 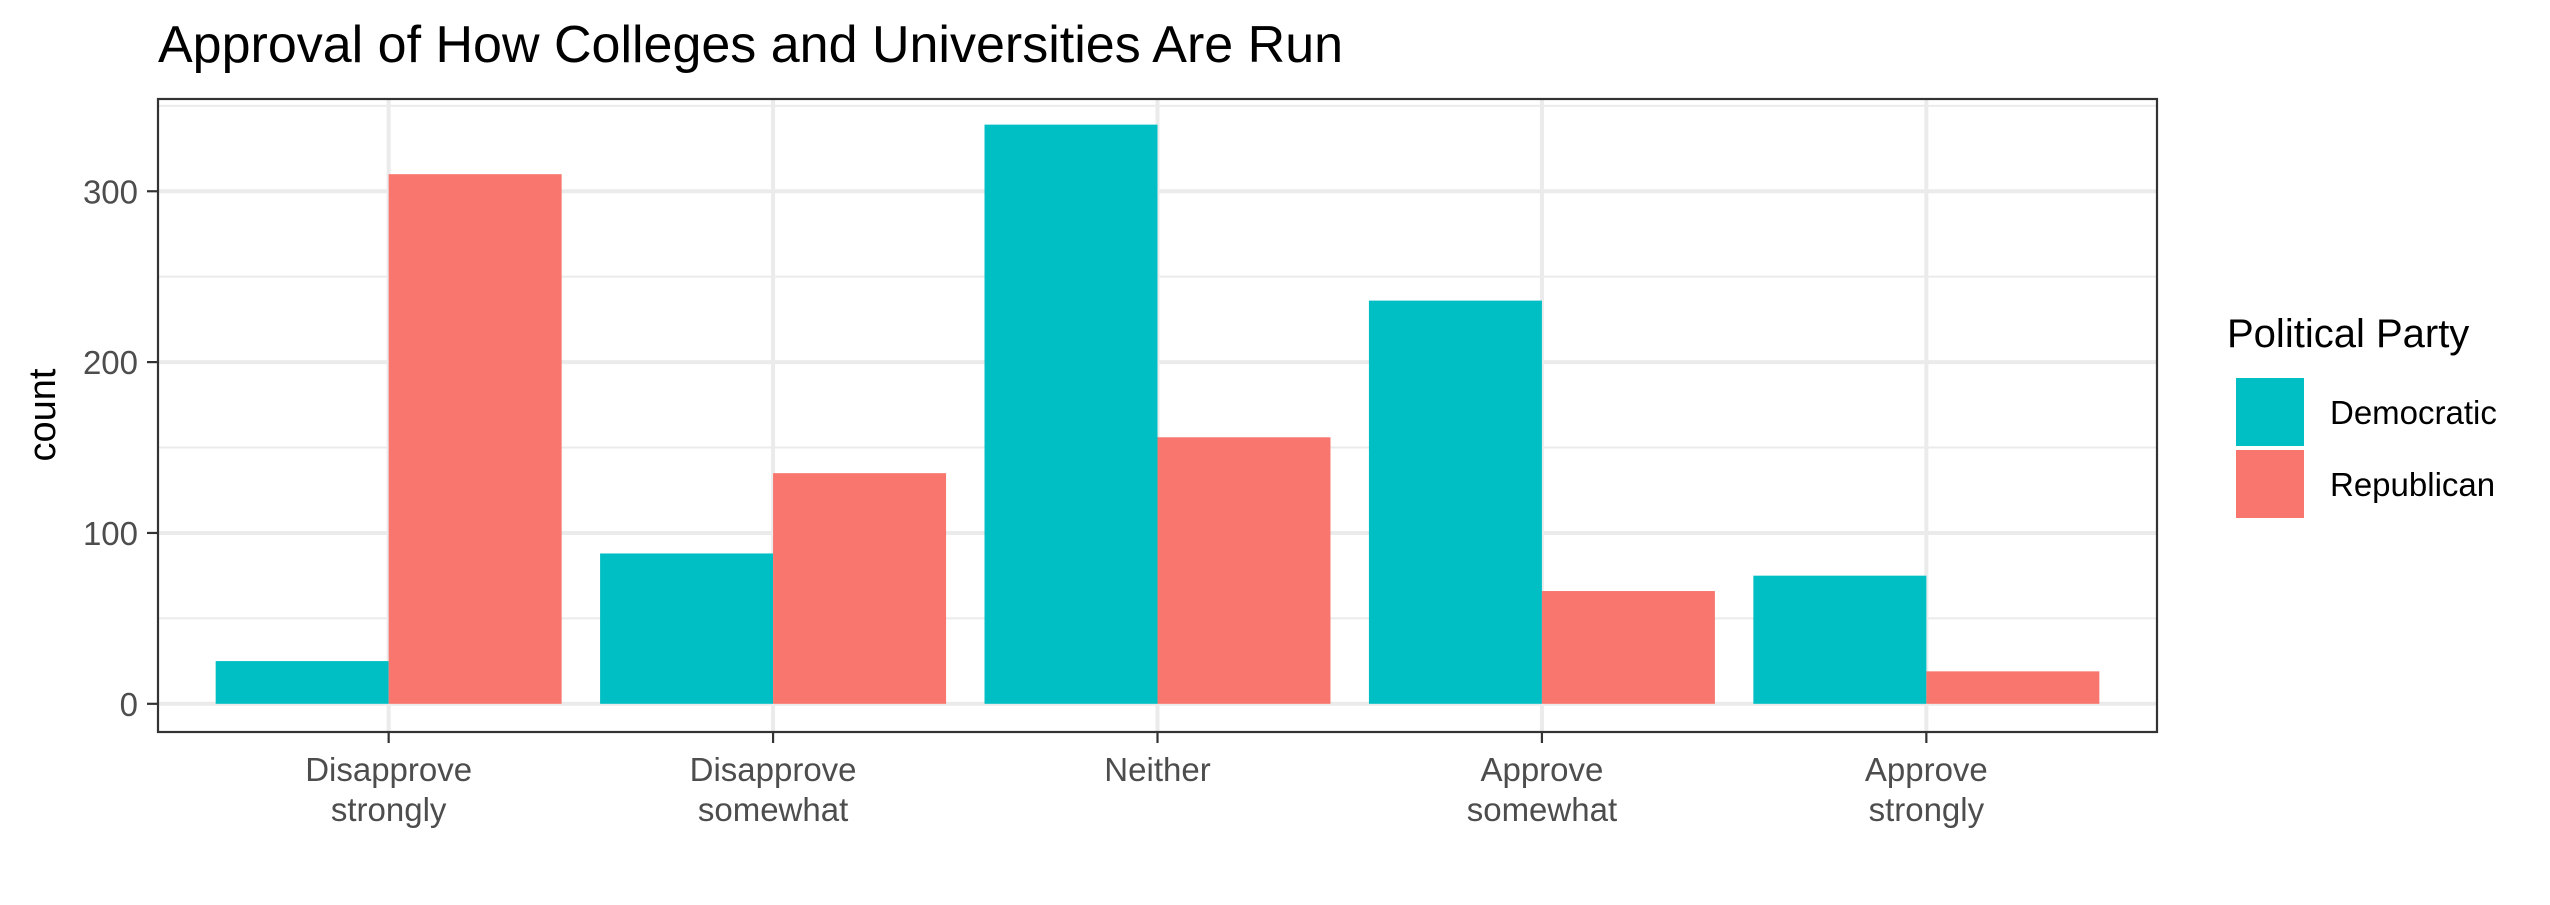 What do you see at coordinates (110, 191) in the screenshot?
I see `y-tick-label: 300` at bounding box center [110, 191].